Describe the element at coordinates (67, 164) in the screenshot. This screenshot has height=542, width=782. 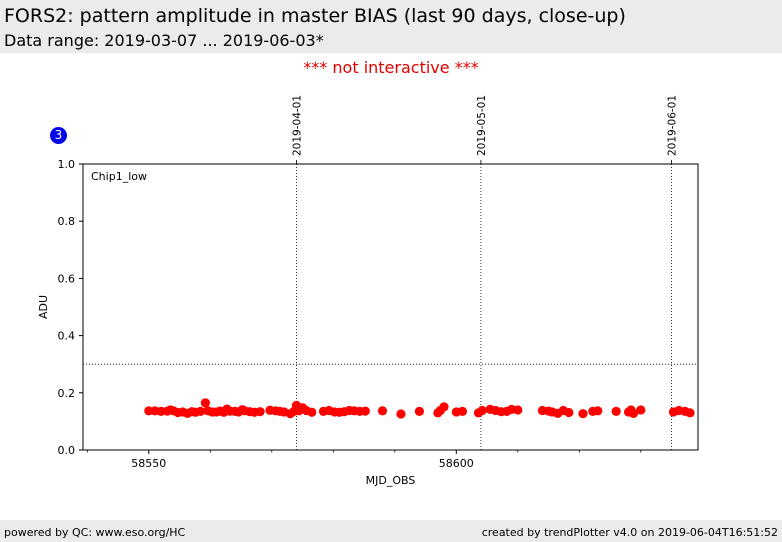
I see `y-tick-label: 1.0` at that location.